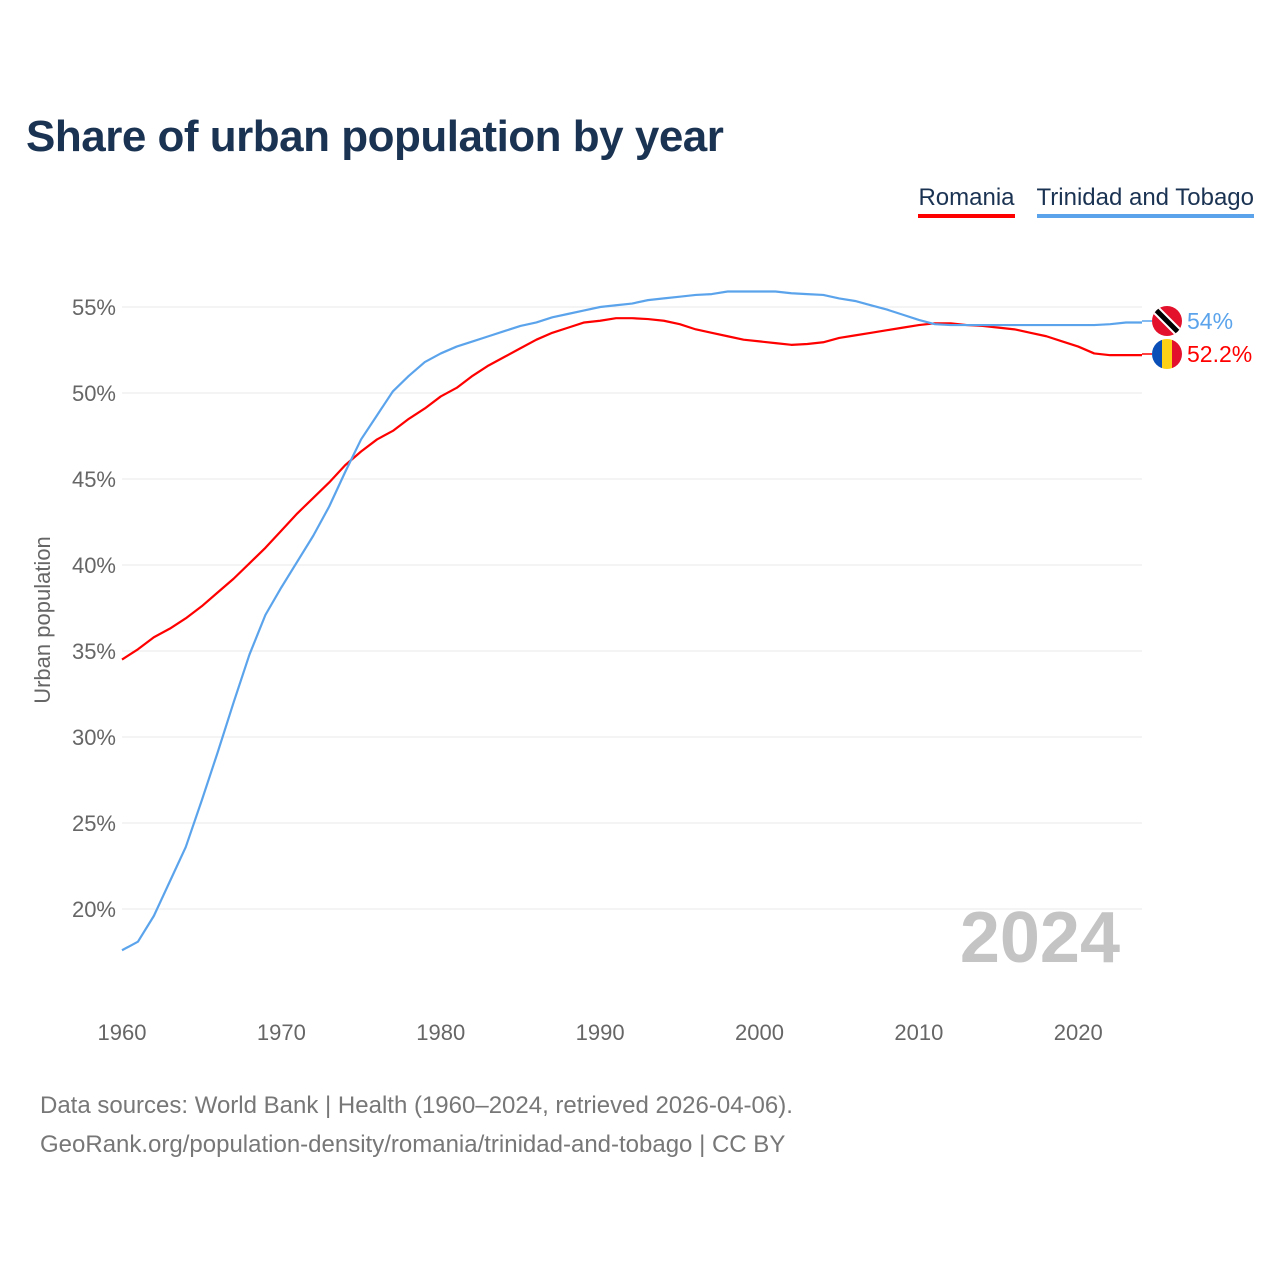  What do you see at coordinates (94, 393) in the screenshot?
I see `y-tick-label: 50%` at bounding box center [94, 393].